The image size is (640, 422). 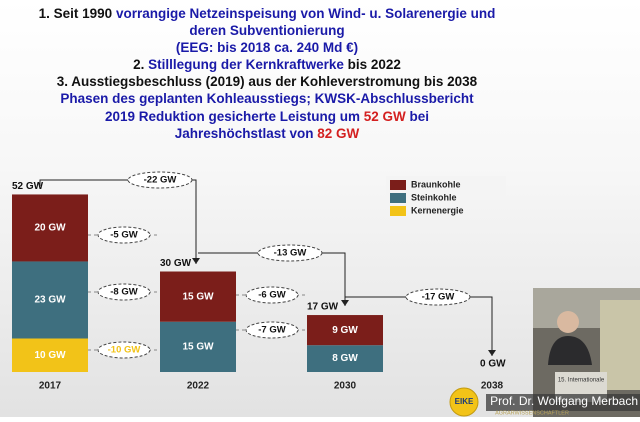 What do you see at coordinates (436, 184) in the screenshot?
I see `legend-label: Braunkohle` at bounding box center [436, 184].